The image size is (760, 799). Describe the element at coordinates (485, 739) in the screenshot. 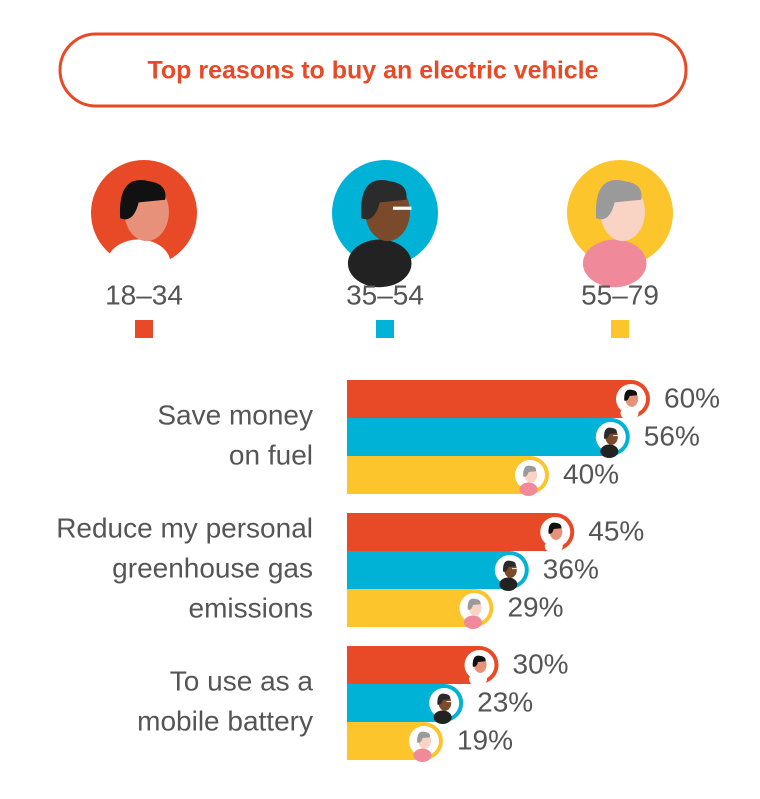

I see `value-label: 19%` at that location.